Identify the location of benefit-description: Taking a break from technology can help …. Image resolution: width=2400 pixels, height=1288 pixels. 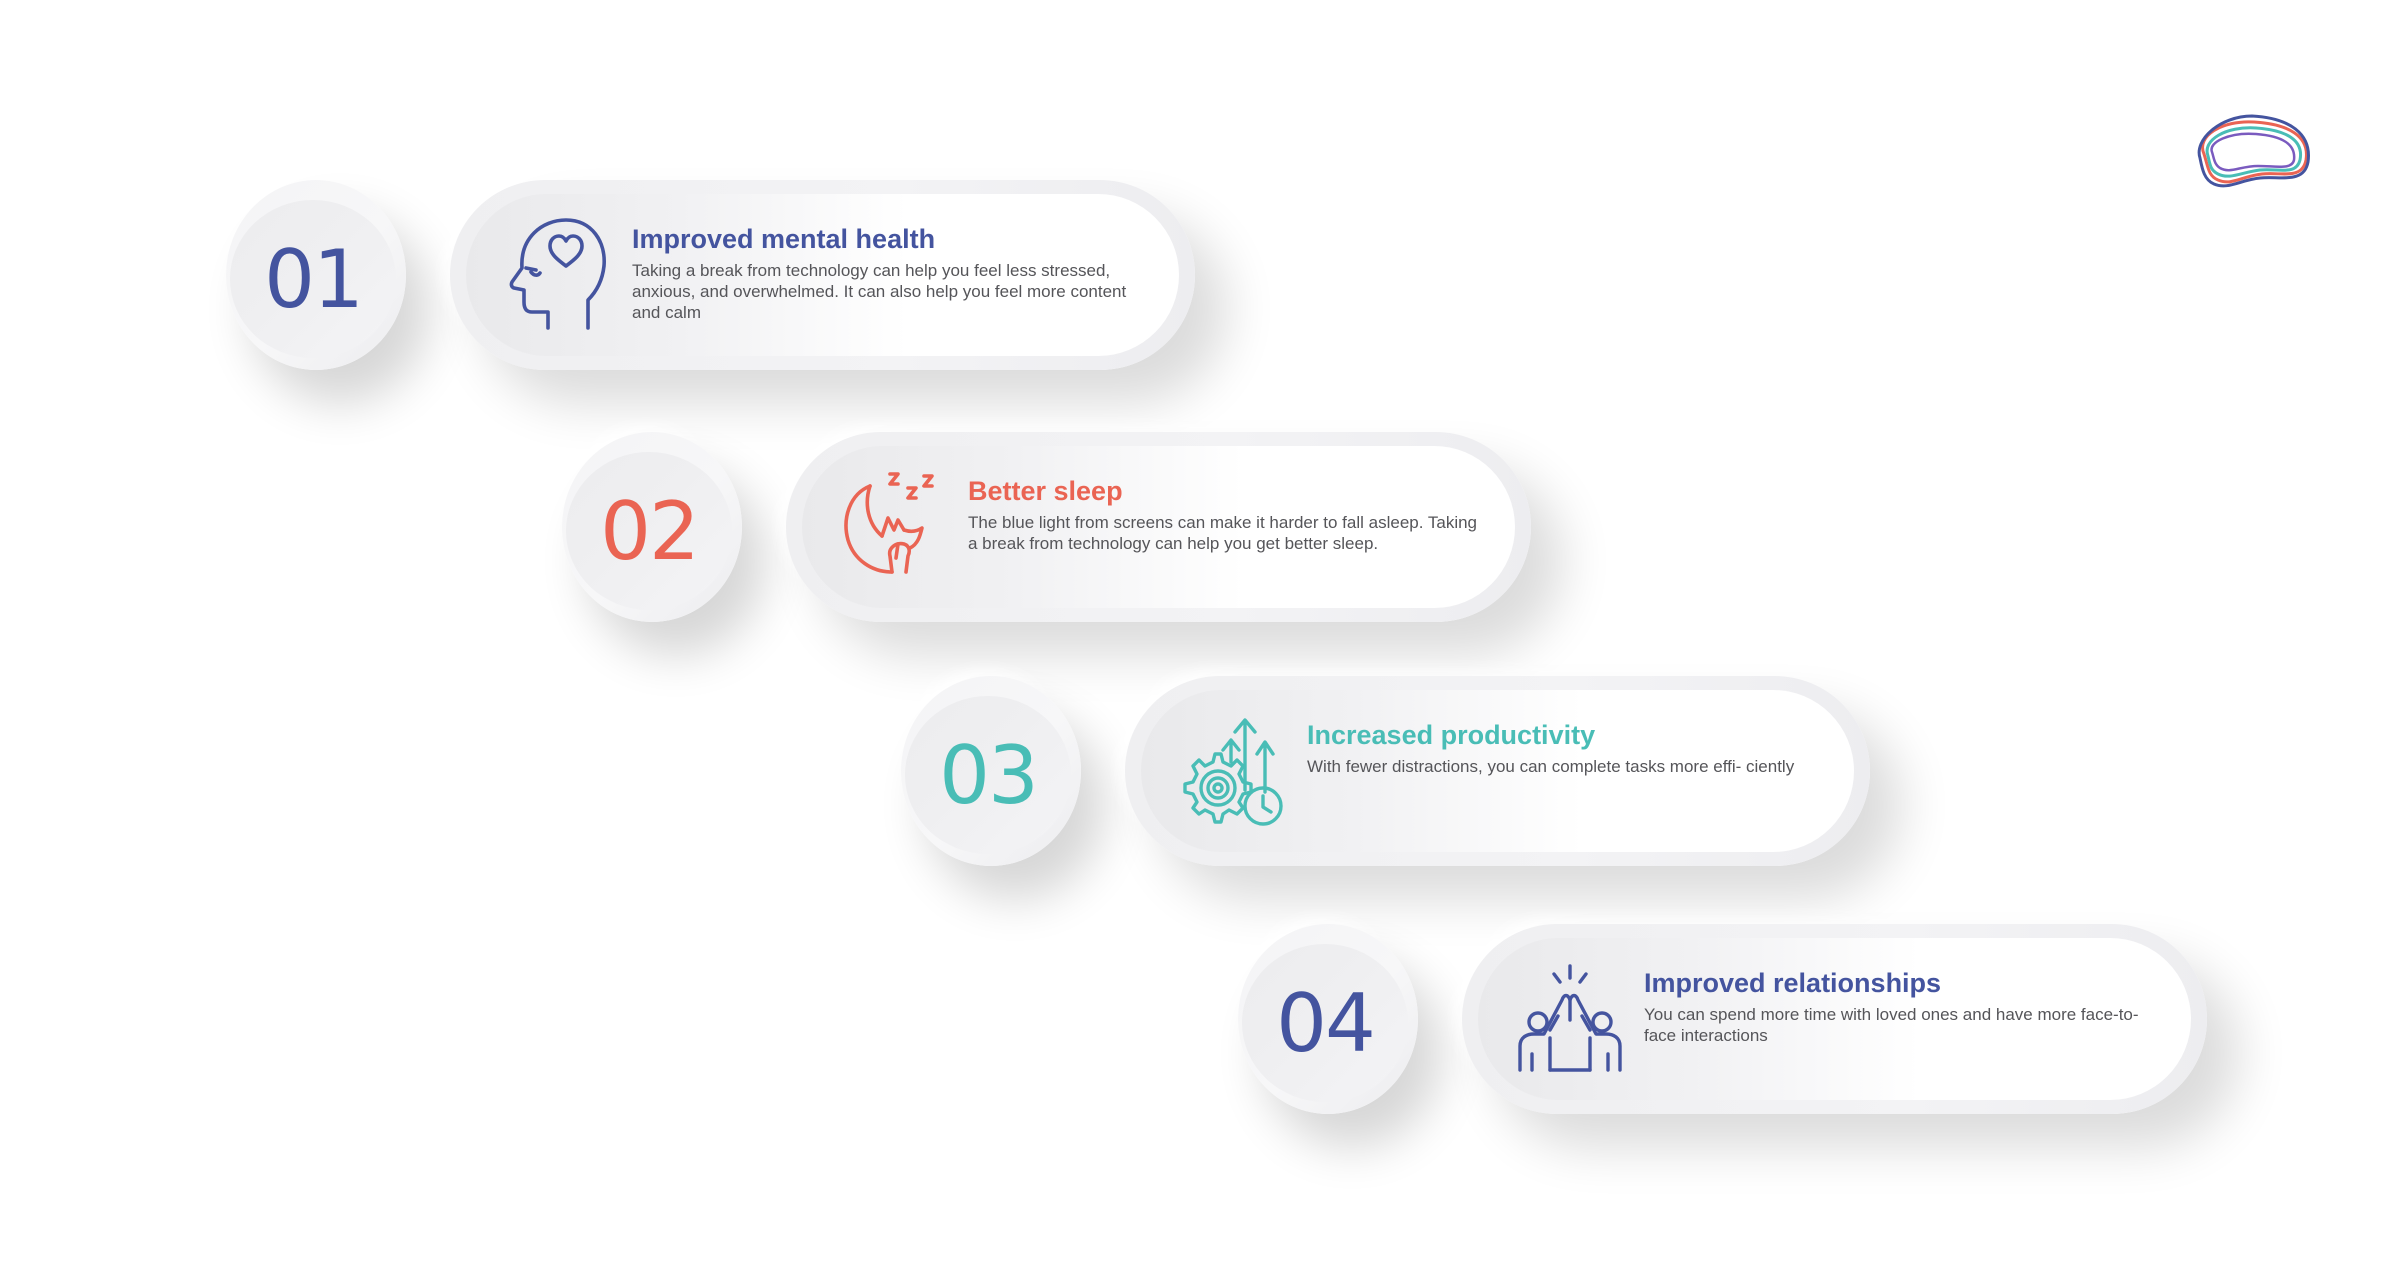
(879, 291).